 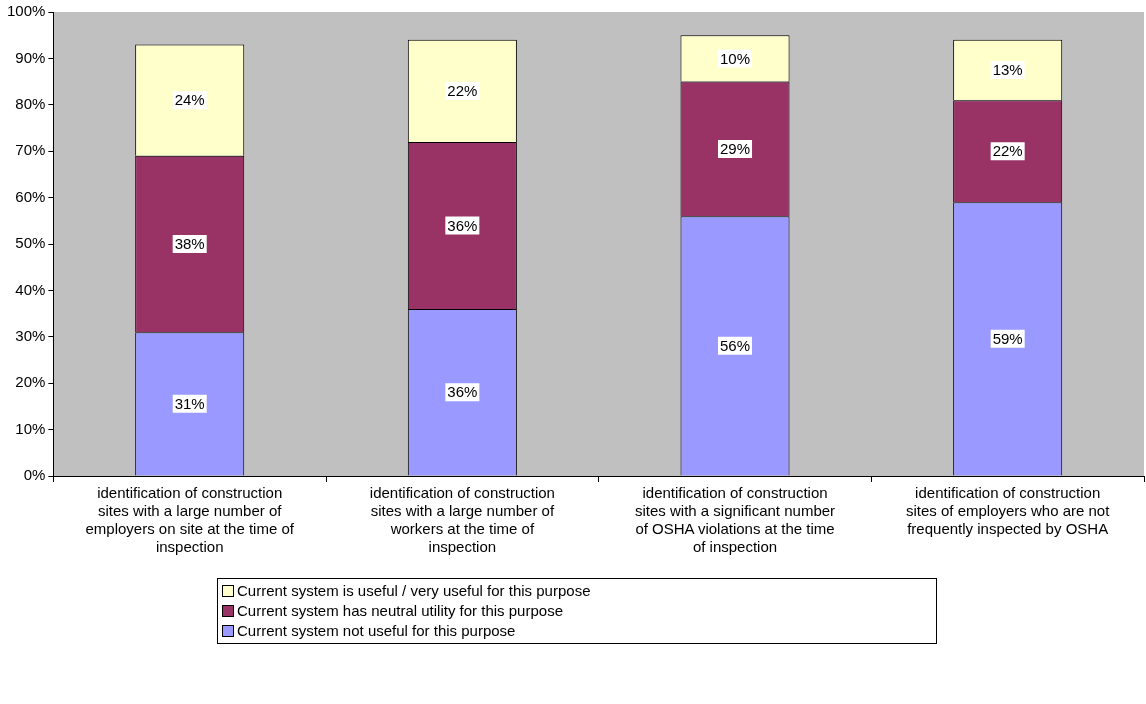 I want to click on x-tick-label: identification of construction sites of employers who are not frequently inspected by OSHA, so click(x=1008, y=511).